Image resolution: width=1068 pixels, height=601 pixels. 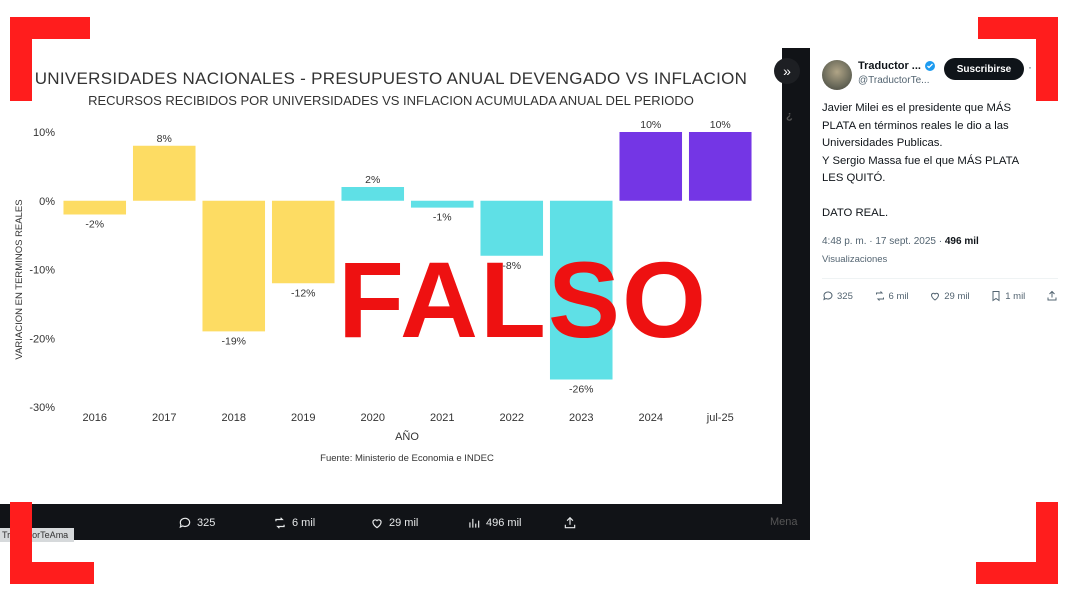 I want to click on timestamp-text: 4:48 p. m. · 17 sept. 2025 ·, so click(x=883, y=241).